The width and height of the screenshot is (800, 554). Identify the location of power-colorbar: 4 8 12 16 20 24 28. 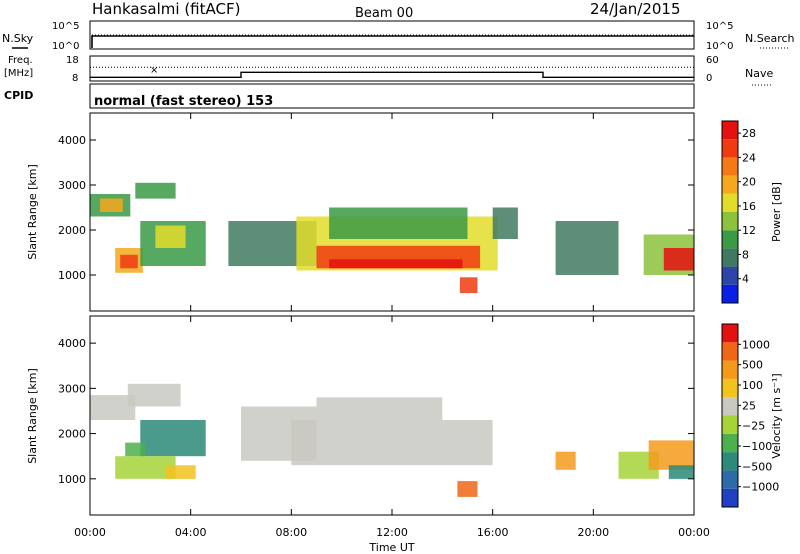
(738, 212).